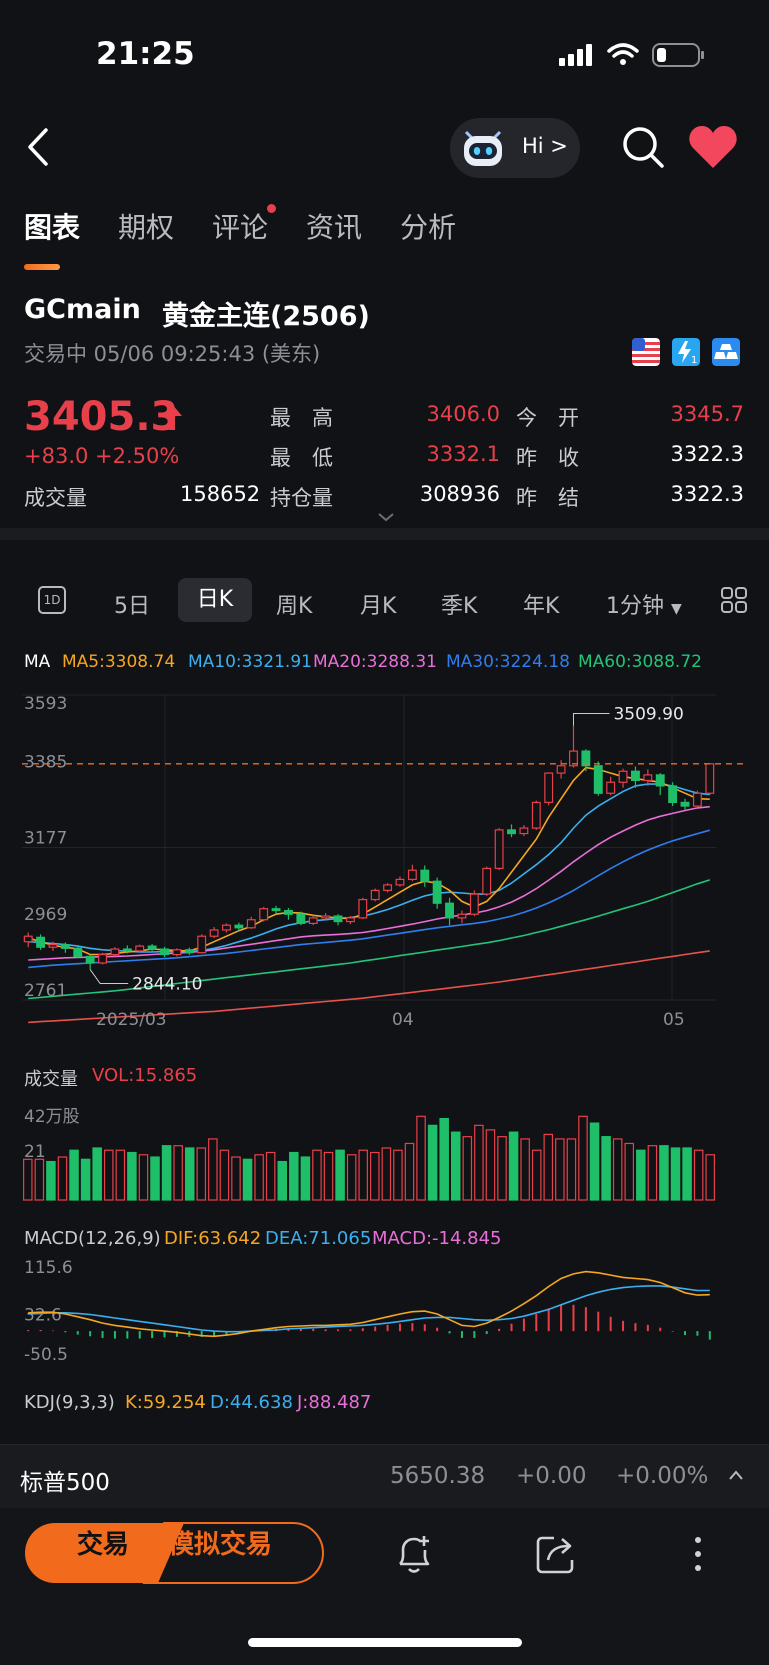 This screenshot has height=1665, width=769. What do you see at coordinates (459, 494) in the screenshot?
I see `open-interest-value: 308936` at bounding box center [459, 494].